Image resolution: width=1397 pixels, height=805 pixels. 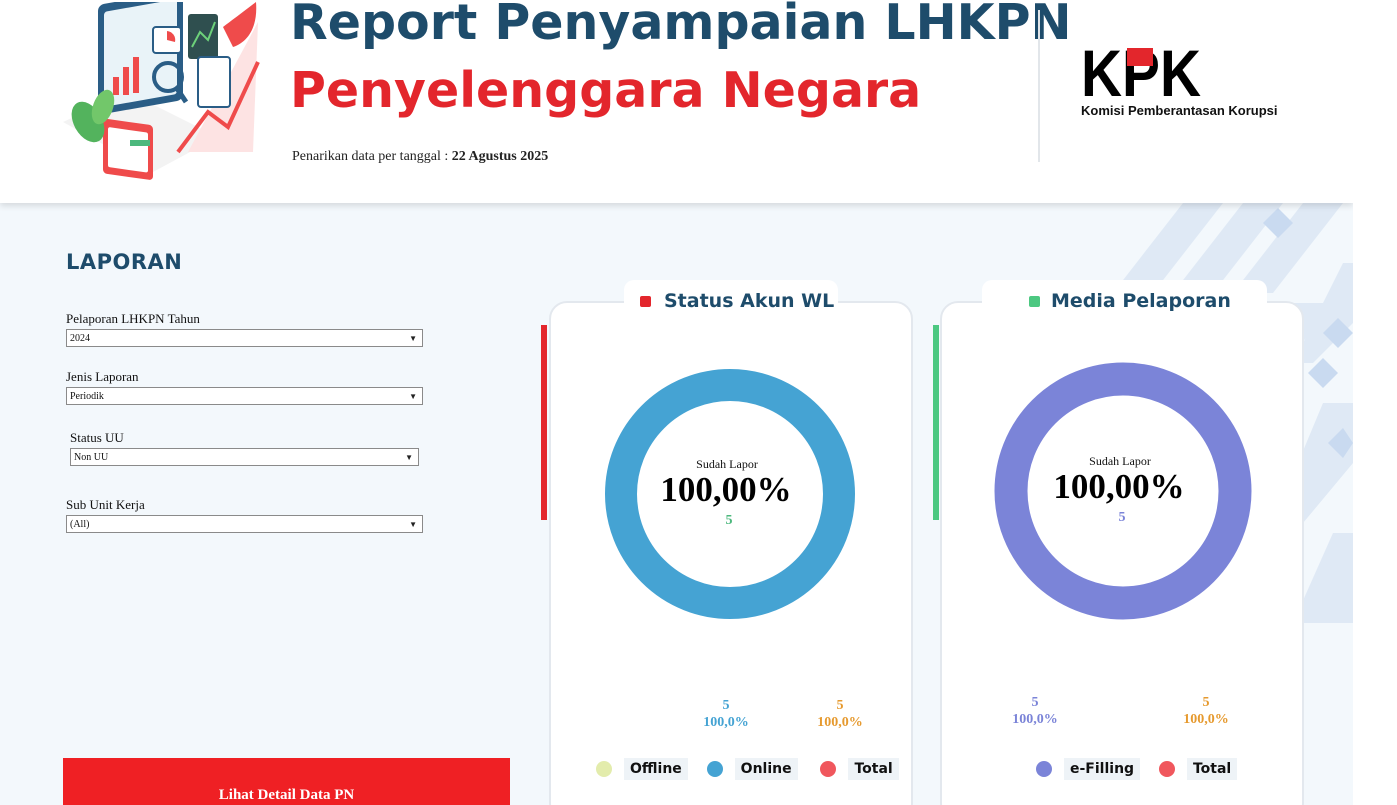 I want to click on status-akun-title: Status Akun WL, so click(x=731, y=300).